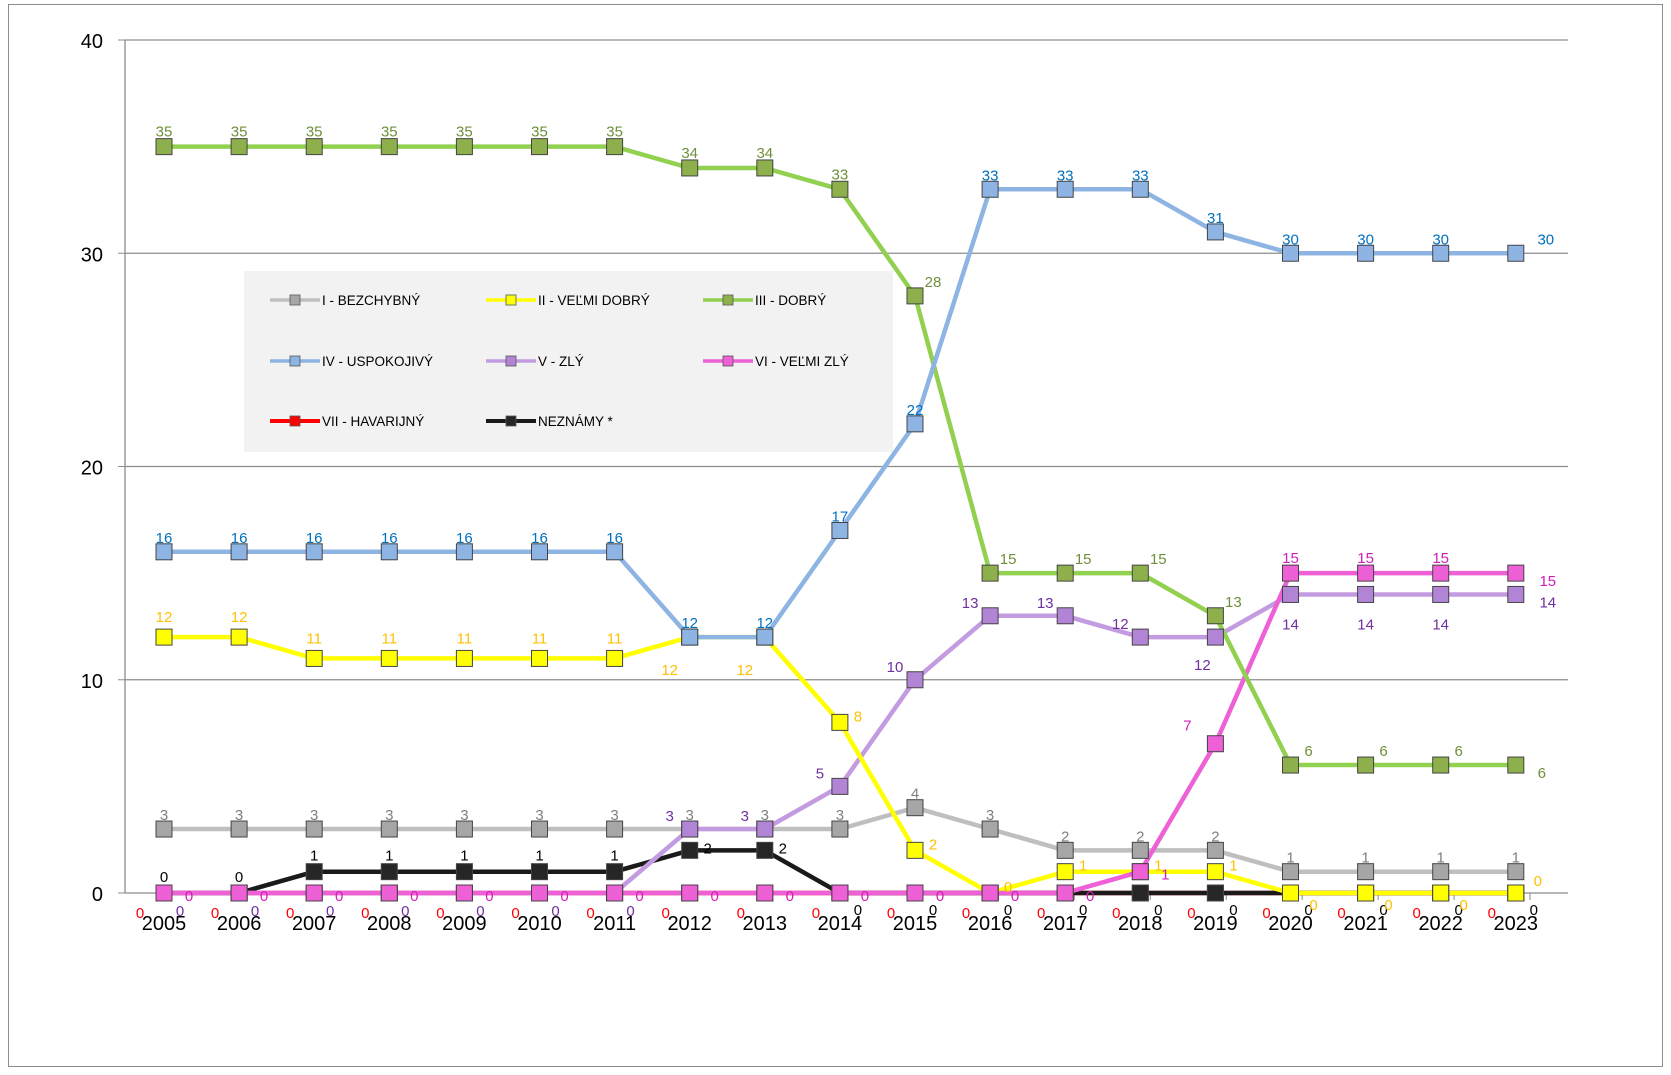 This screenshot has height=1075, width=1671. Describe the element at coordinates (540, 638) in the screenshot. I see `data-label: 11` at that location.